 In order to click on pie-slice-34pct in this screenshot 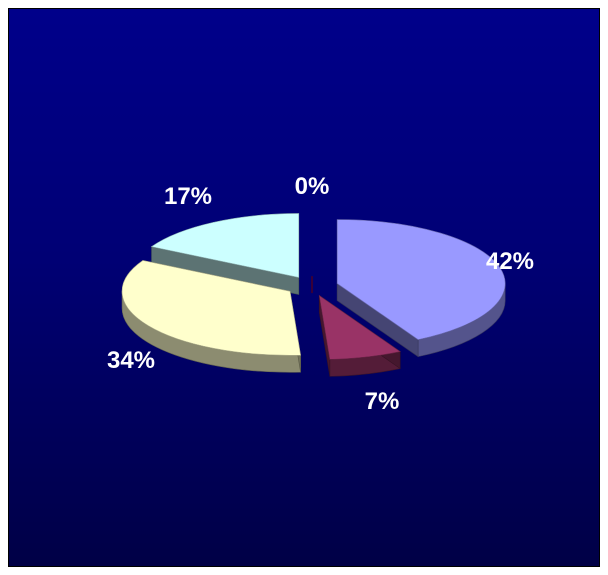, I will do `click(211, 316)`.